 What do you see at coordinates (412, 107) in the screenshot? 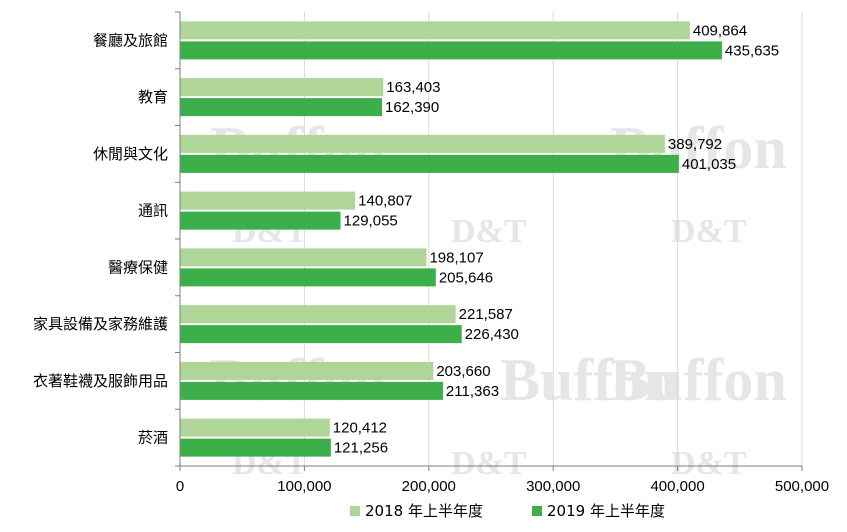
I see `data-label: 162,390` at bounding box center [412, 107].